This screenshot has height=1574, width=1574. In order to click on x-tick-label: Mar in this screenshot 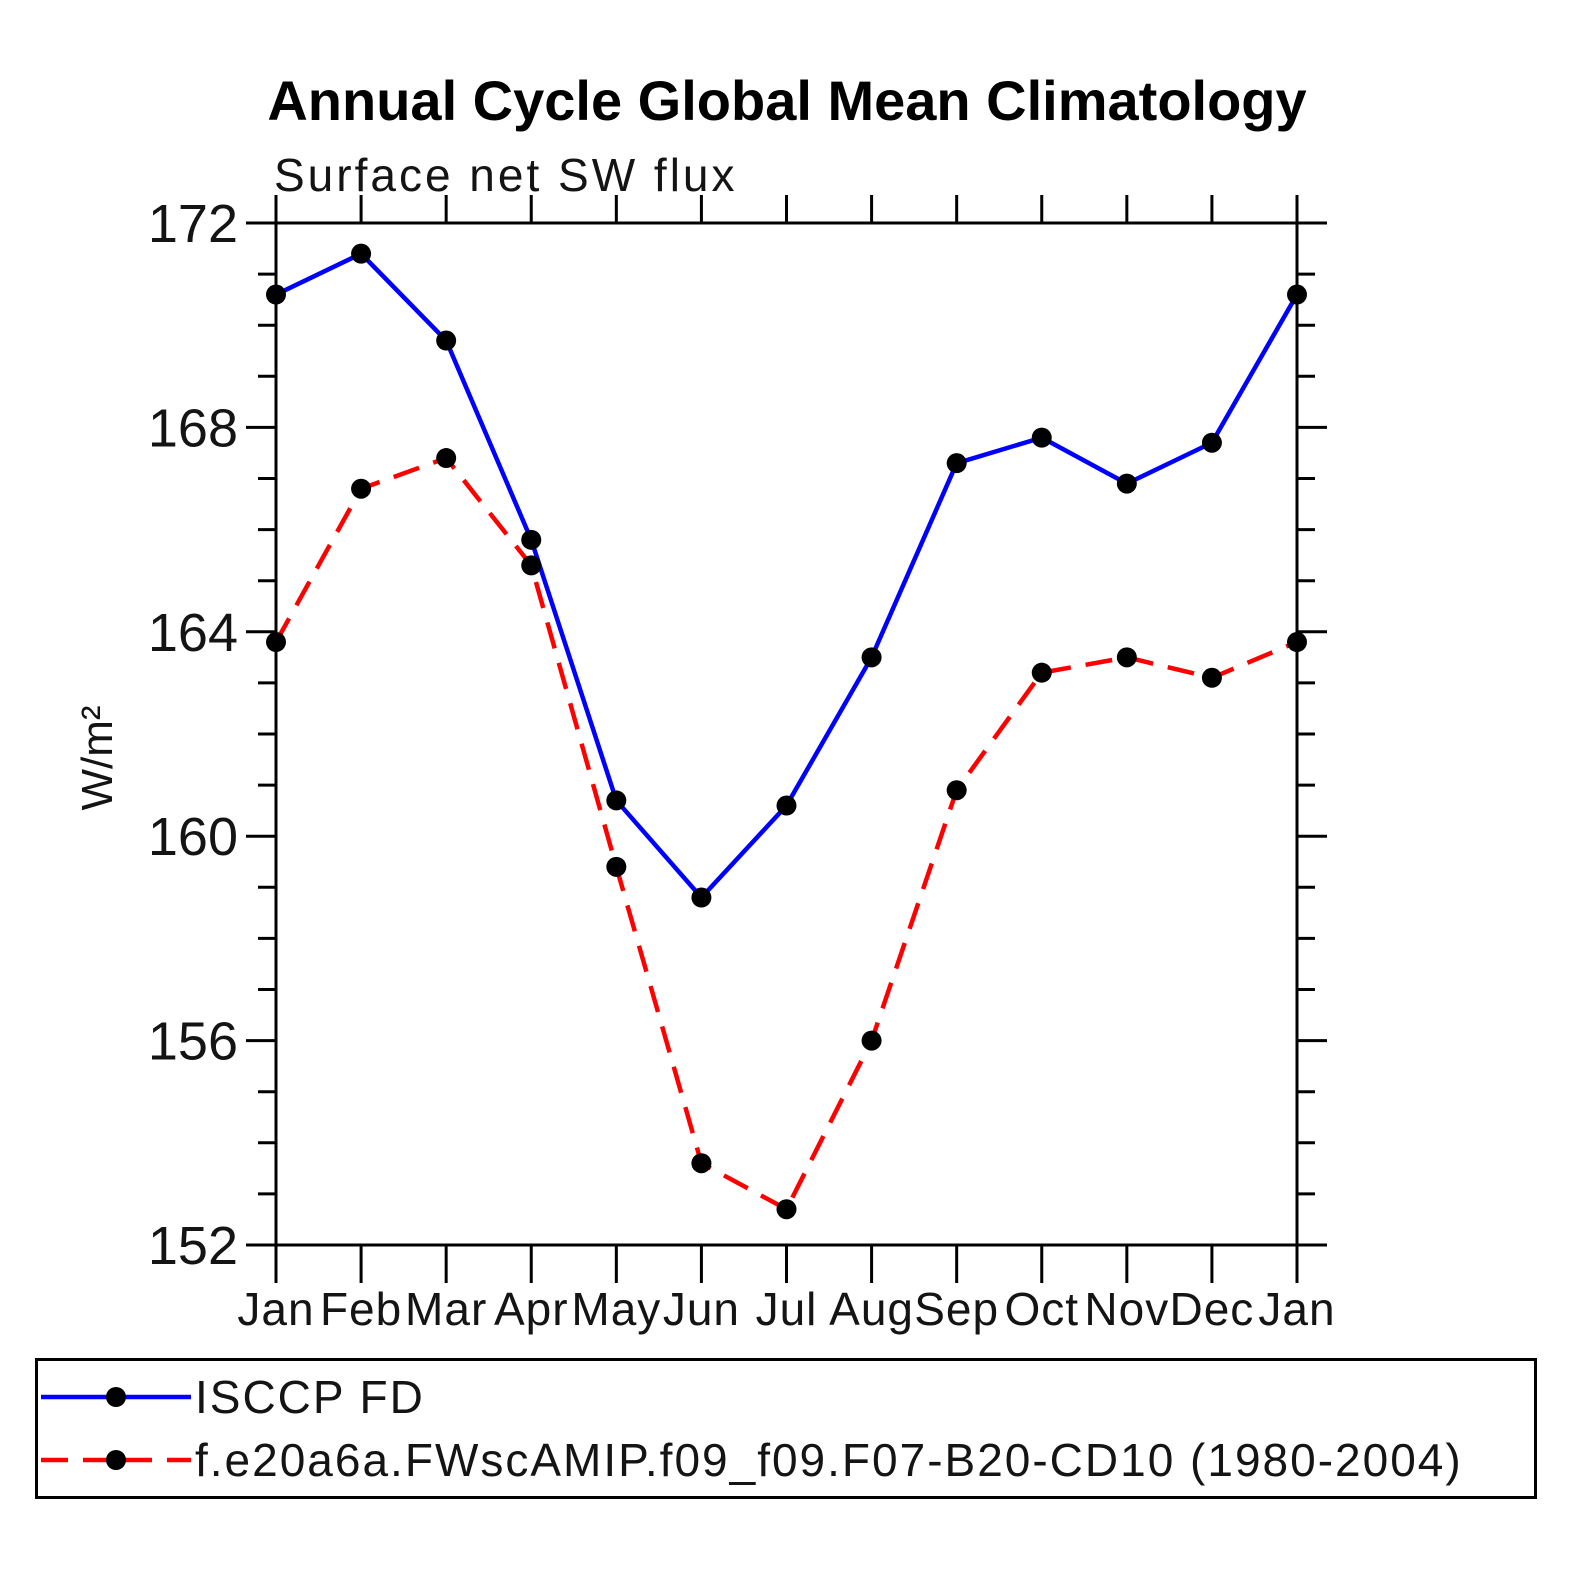, I will do `click(446, 1309)`.